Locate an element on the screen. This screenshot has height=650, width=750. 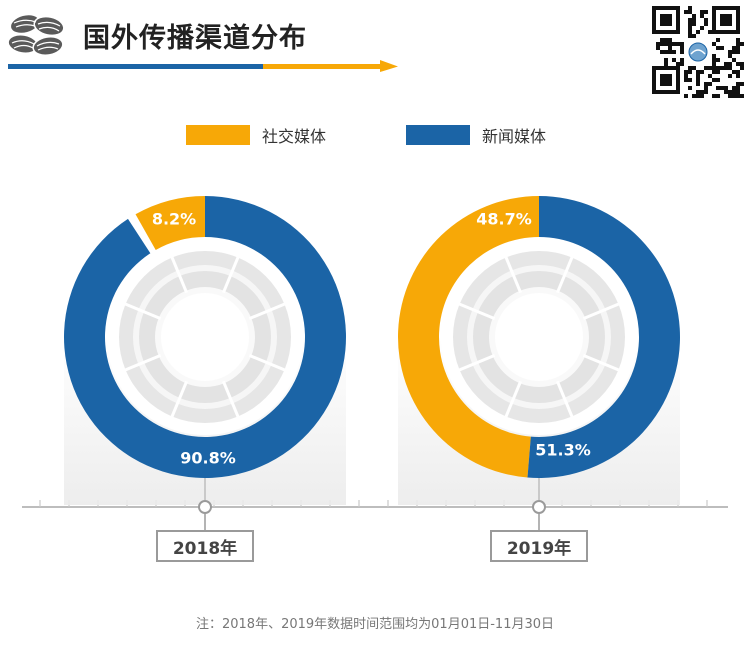
data-label-social: 48.7% is located at coordinates (504, 219).